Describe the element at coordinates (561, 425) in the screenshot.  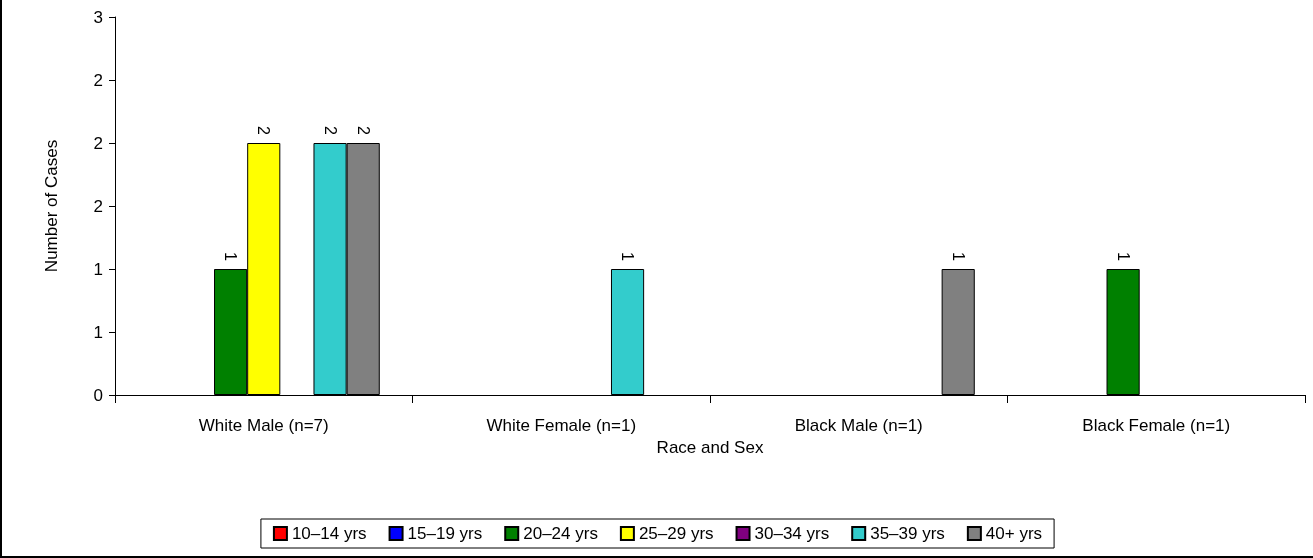
I see `x-tick-label: White Female (n=1)` at that location.